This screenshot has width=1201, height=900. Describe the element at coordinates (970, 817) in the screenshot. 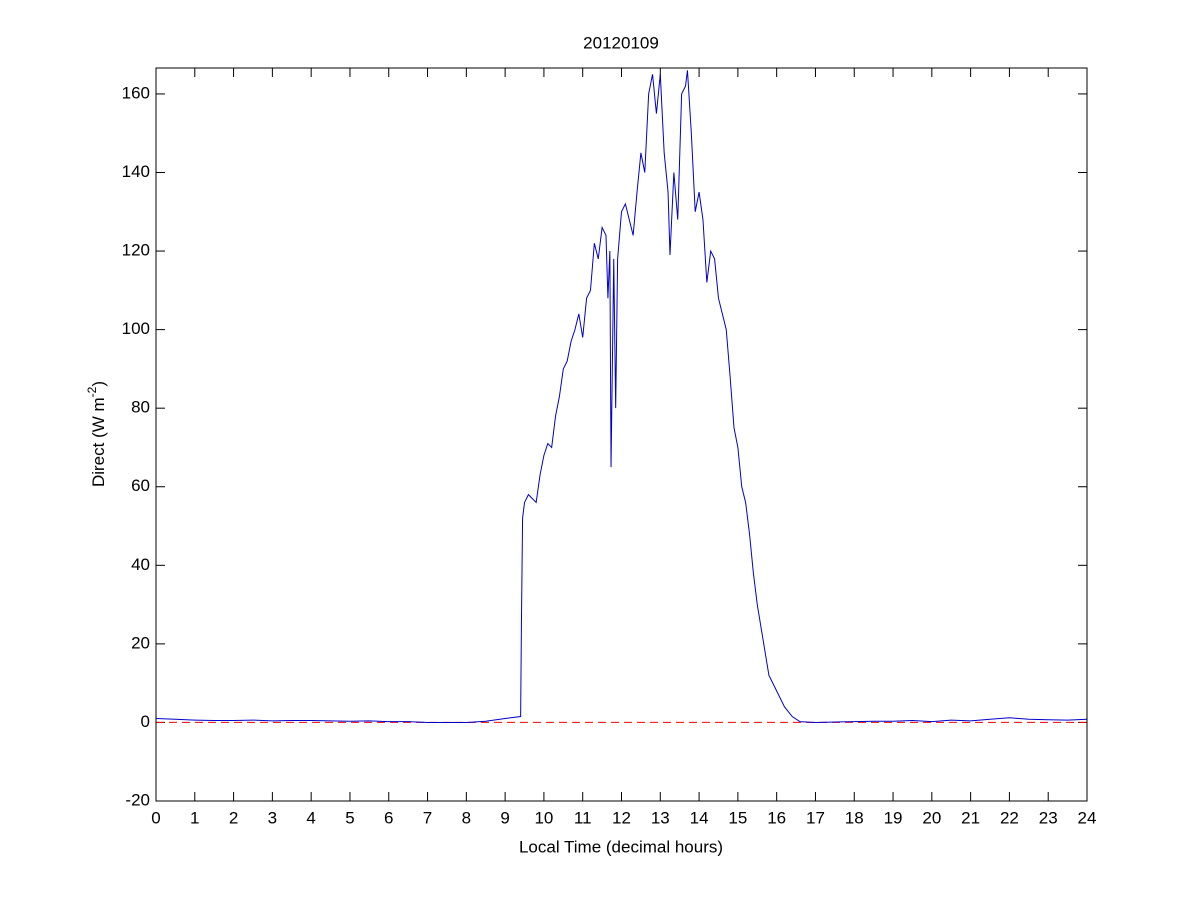

I see `x-tick-label: 21` at that location.